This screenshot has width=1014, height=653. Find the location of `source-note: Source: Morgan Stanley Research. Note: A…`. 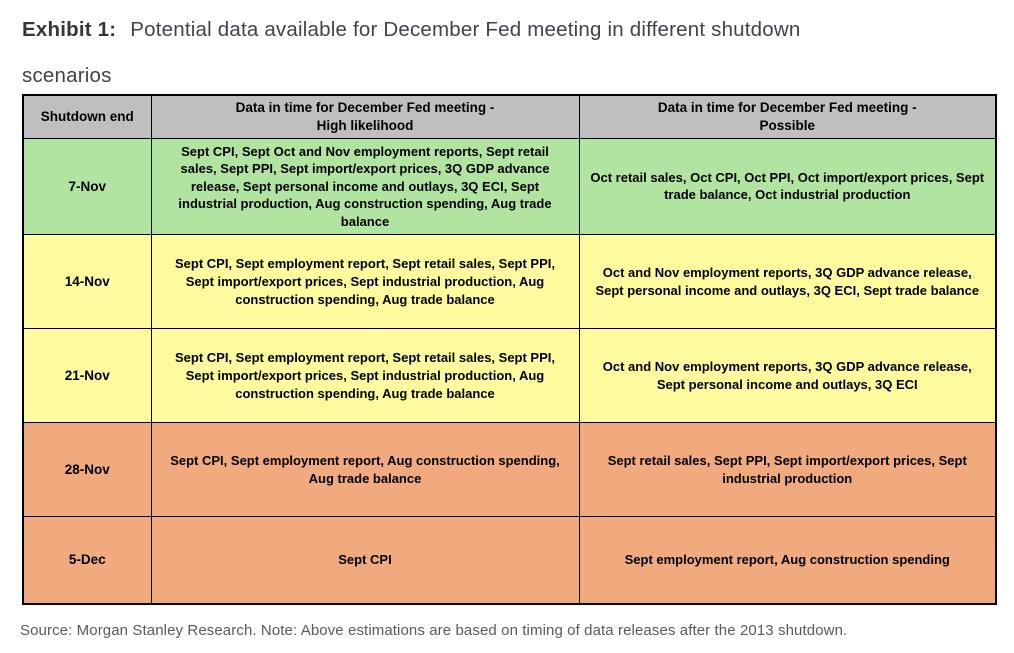

source-note: Source: Morgan Stanley Research. Note: A… is located at coordinates (434, 630).